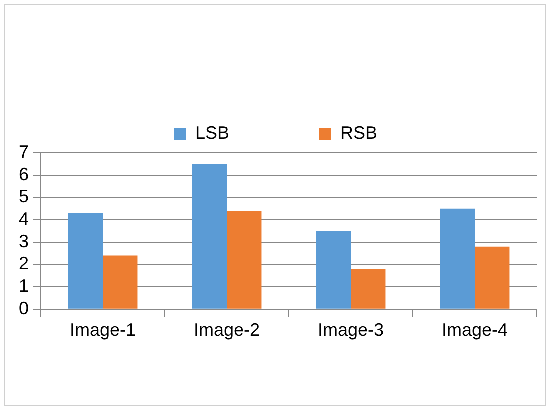 This screenshot has height=412, width=552. I want to click on y-tick-label: 0, so click(24, 308).